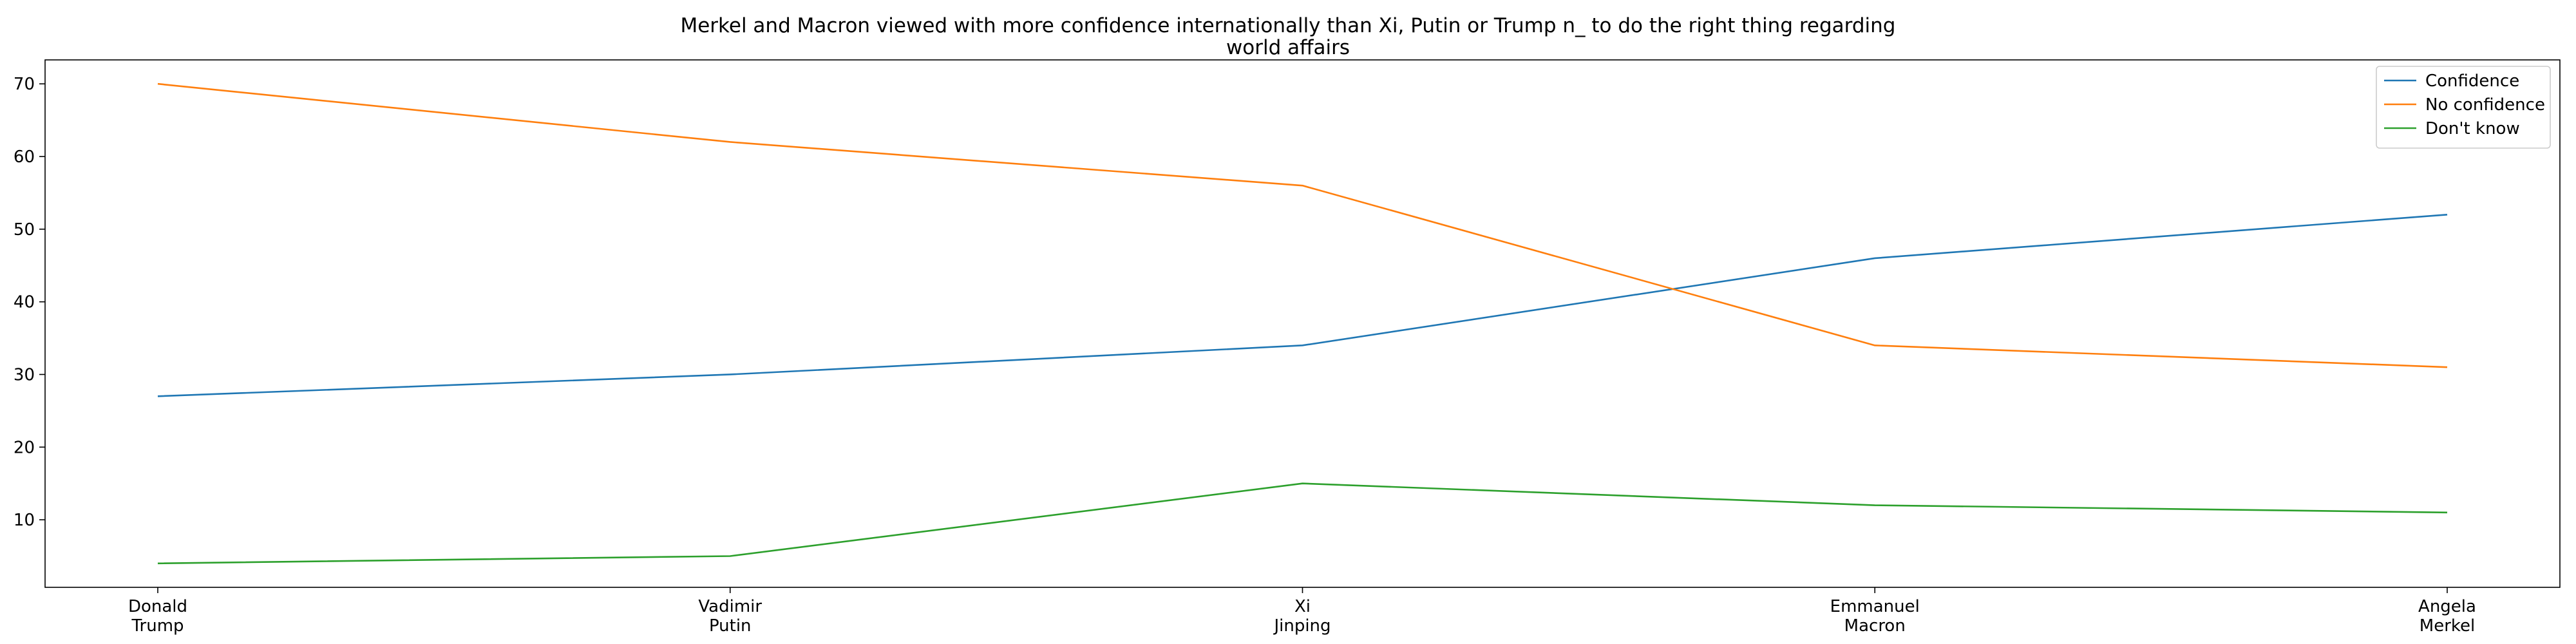 The image size is (2576, 644). Describe the element at coordinates (2485, 105) in the screenshot. I see `legend-label: No confidence` at that location.